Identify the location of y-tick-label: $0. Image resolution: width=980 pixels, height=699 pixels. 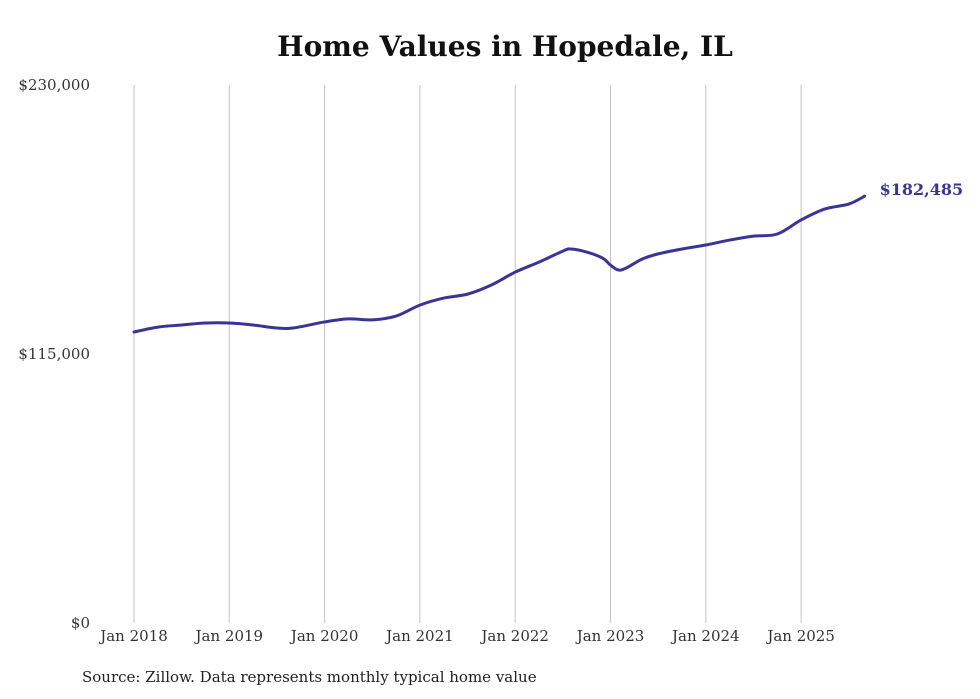
(80, 623).